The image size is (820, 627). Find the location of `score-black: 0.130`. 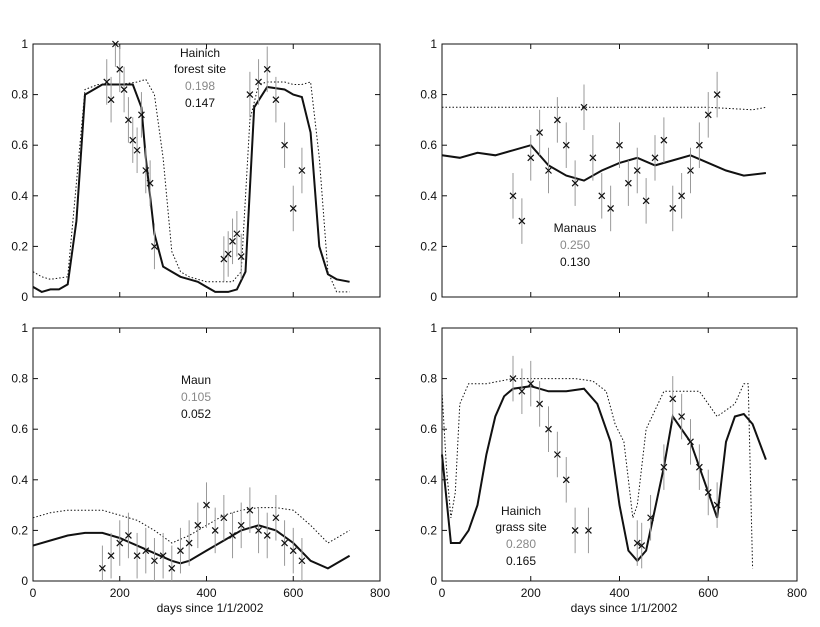

score-black: 0.130 is located at coordinates (575, 262).